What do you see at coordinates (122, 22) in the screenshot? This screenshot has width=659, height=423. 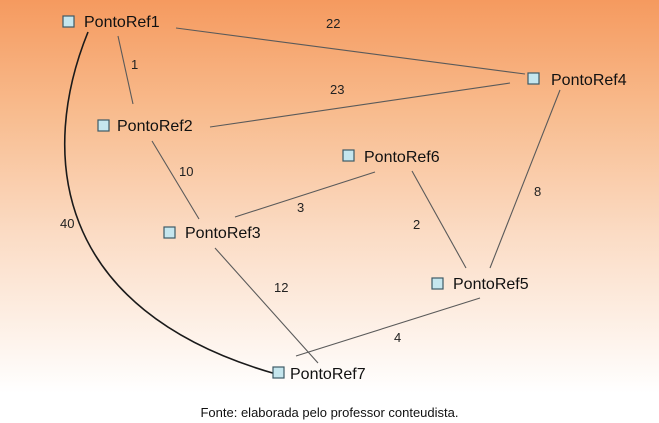 I see `node-label: PontoRef1` at bounding box center [122, 22].